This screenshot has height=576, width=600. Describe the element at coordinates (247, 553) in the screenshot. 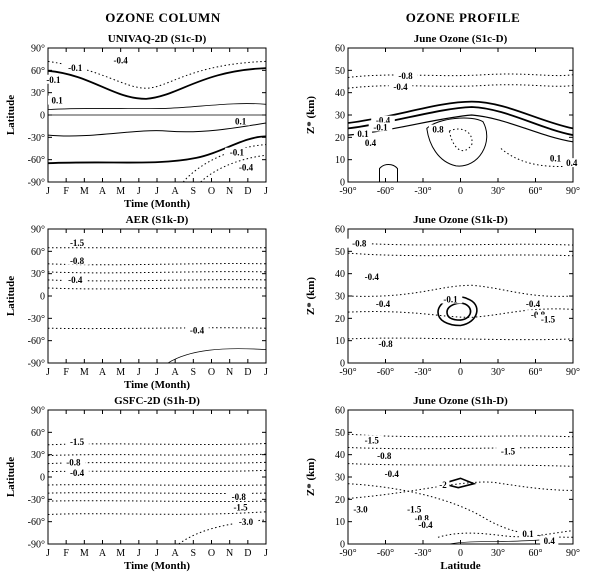

I see `x-tick-label: D` at that location.